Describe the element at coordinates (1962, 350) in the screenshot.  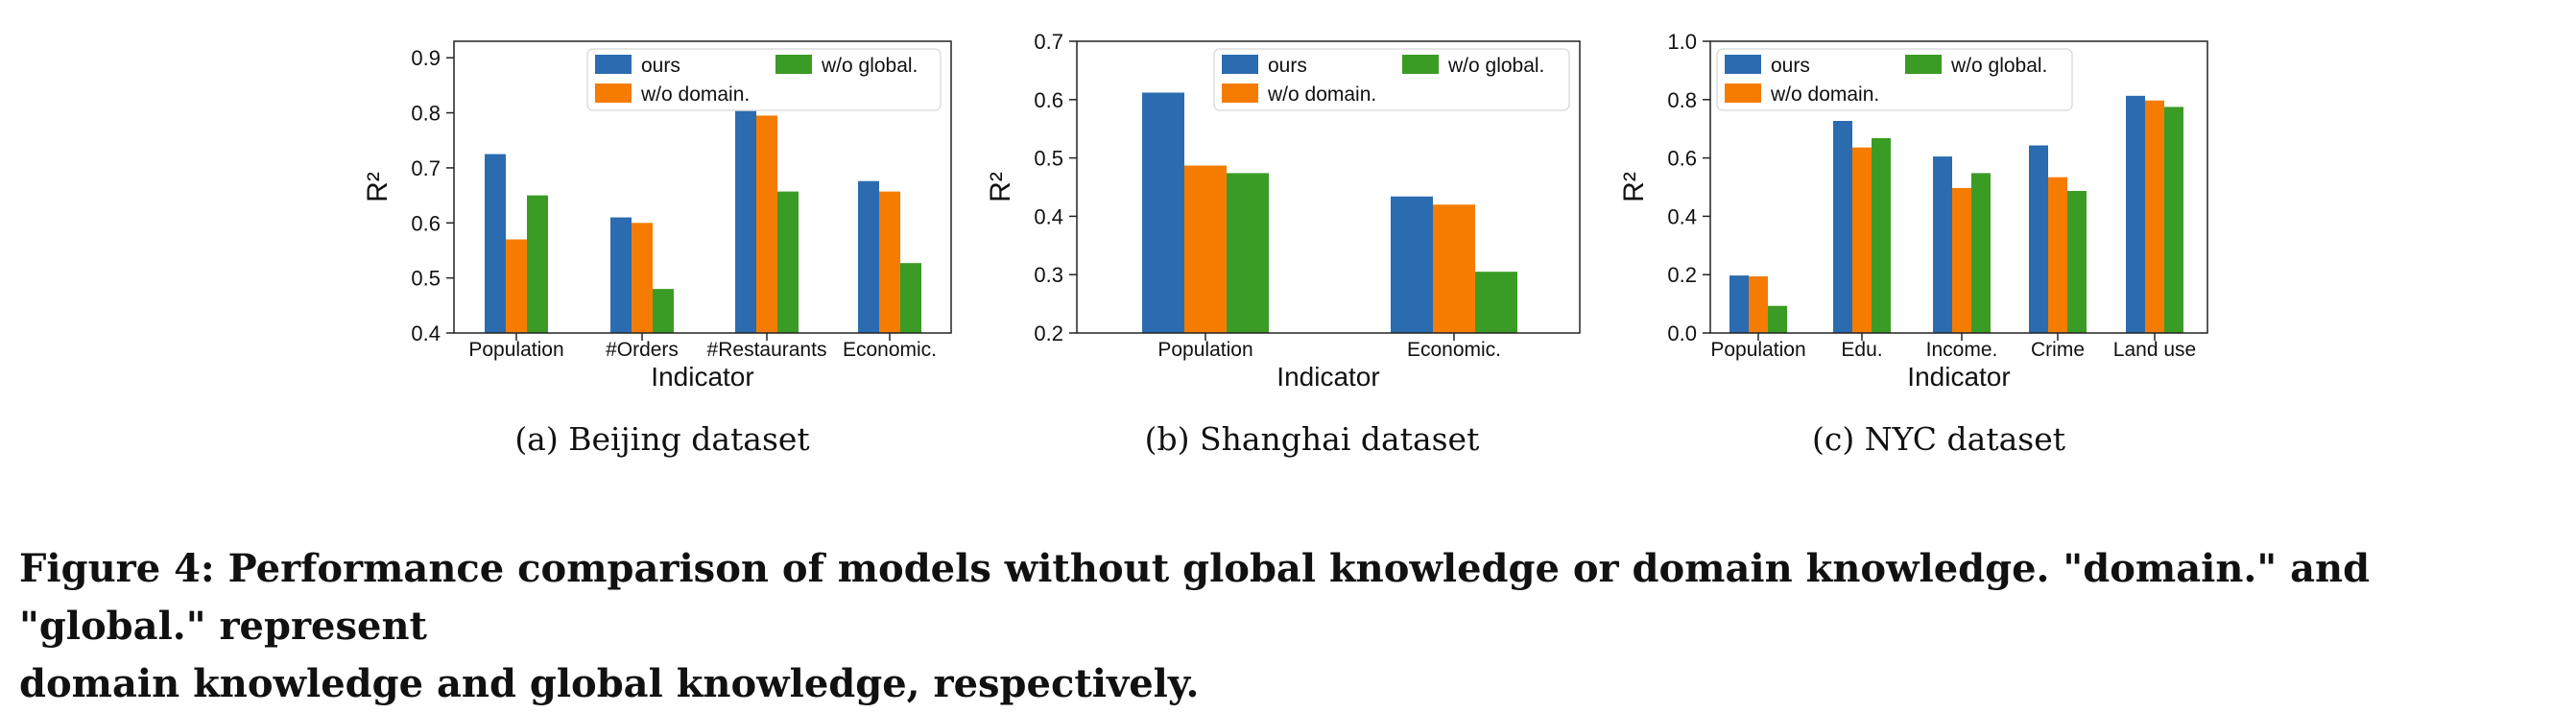
I see `x-tick-label: Income.` at that location.